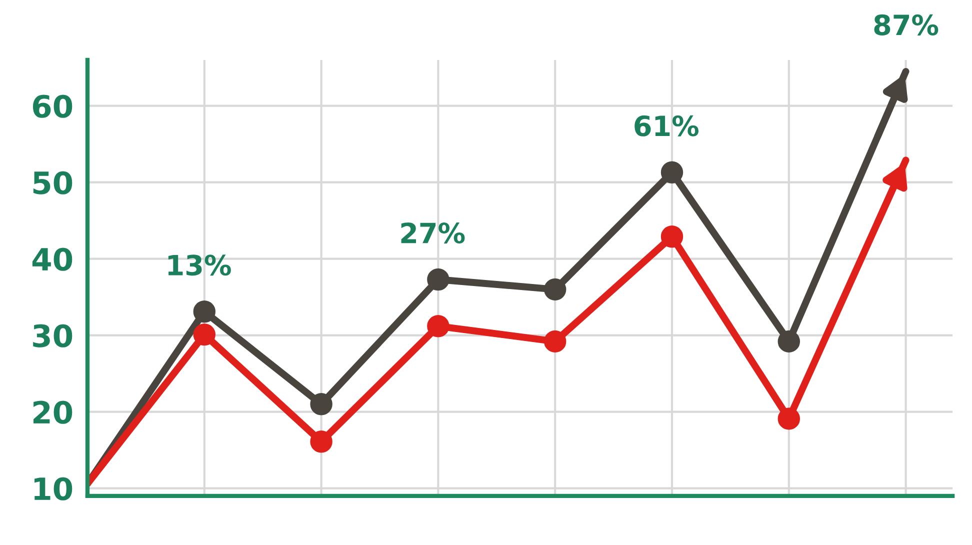  What do you see at coordinates (666, 125) in the screenshot?
I see `annotation: 61%` at bounding box center [666, 125].